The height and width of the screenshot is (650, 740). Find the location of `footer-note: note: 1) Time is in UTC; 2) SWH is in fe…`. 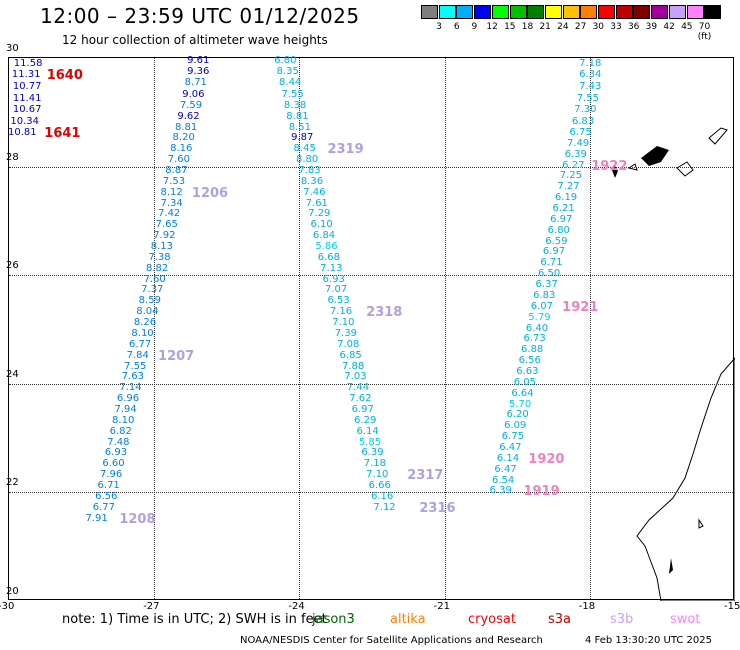

footer-note: note: 1) Time is in UTC; 2) SWH is in fe… is located at coordinates (194, 619).